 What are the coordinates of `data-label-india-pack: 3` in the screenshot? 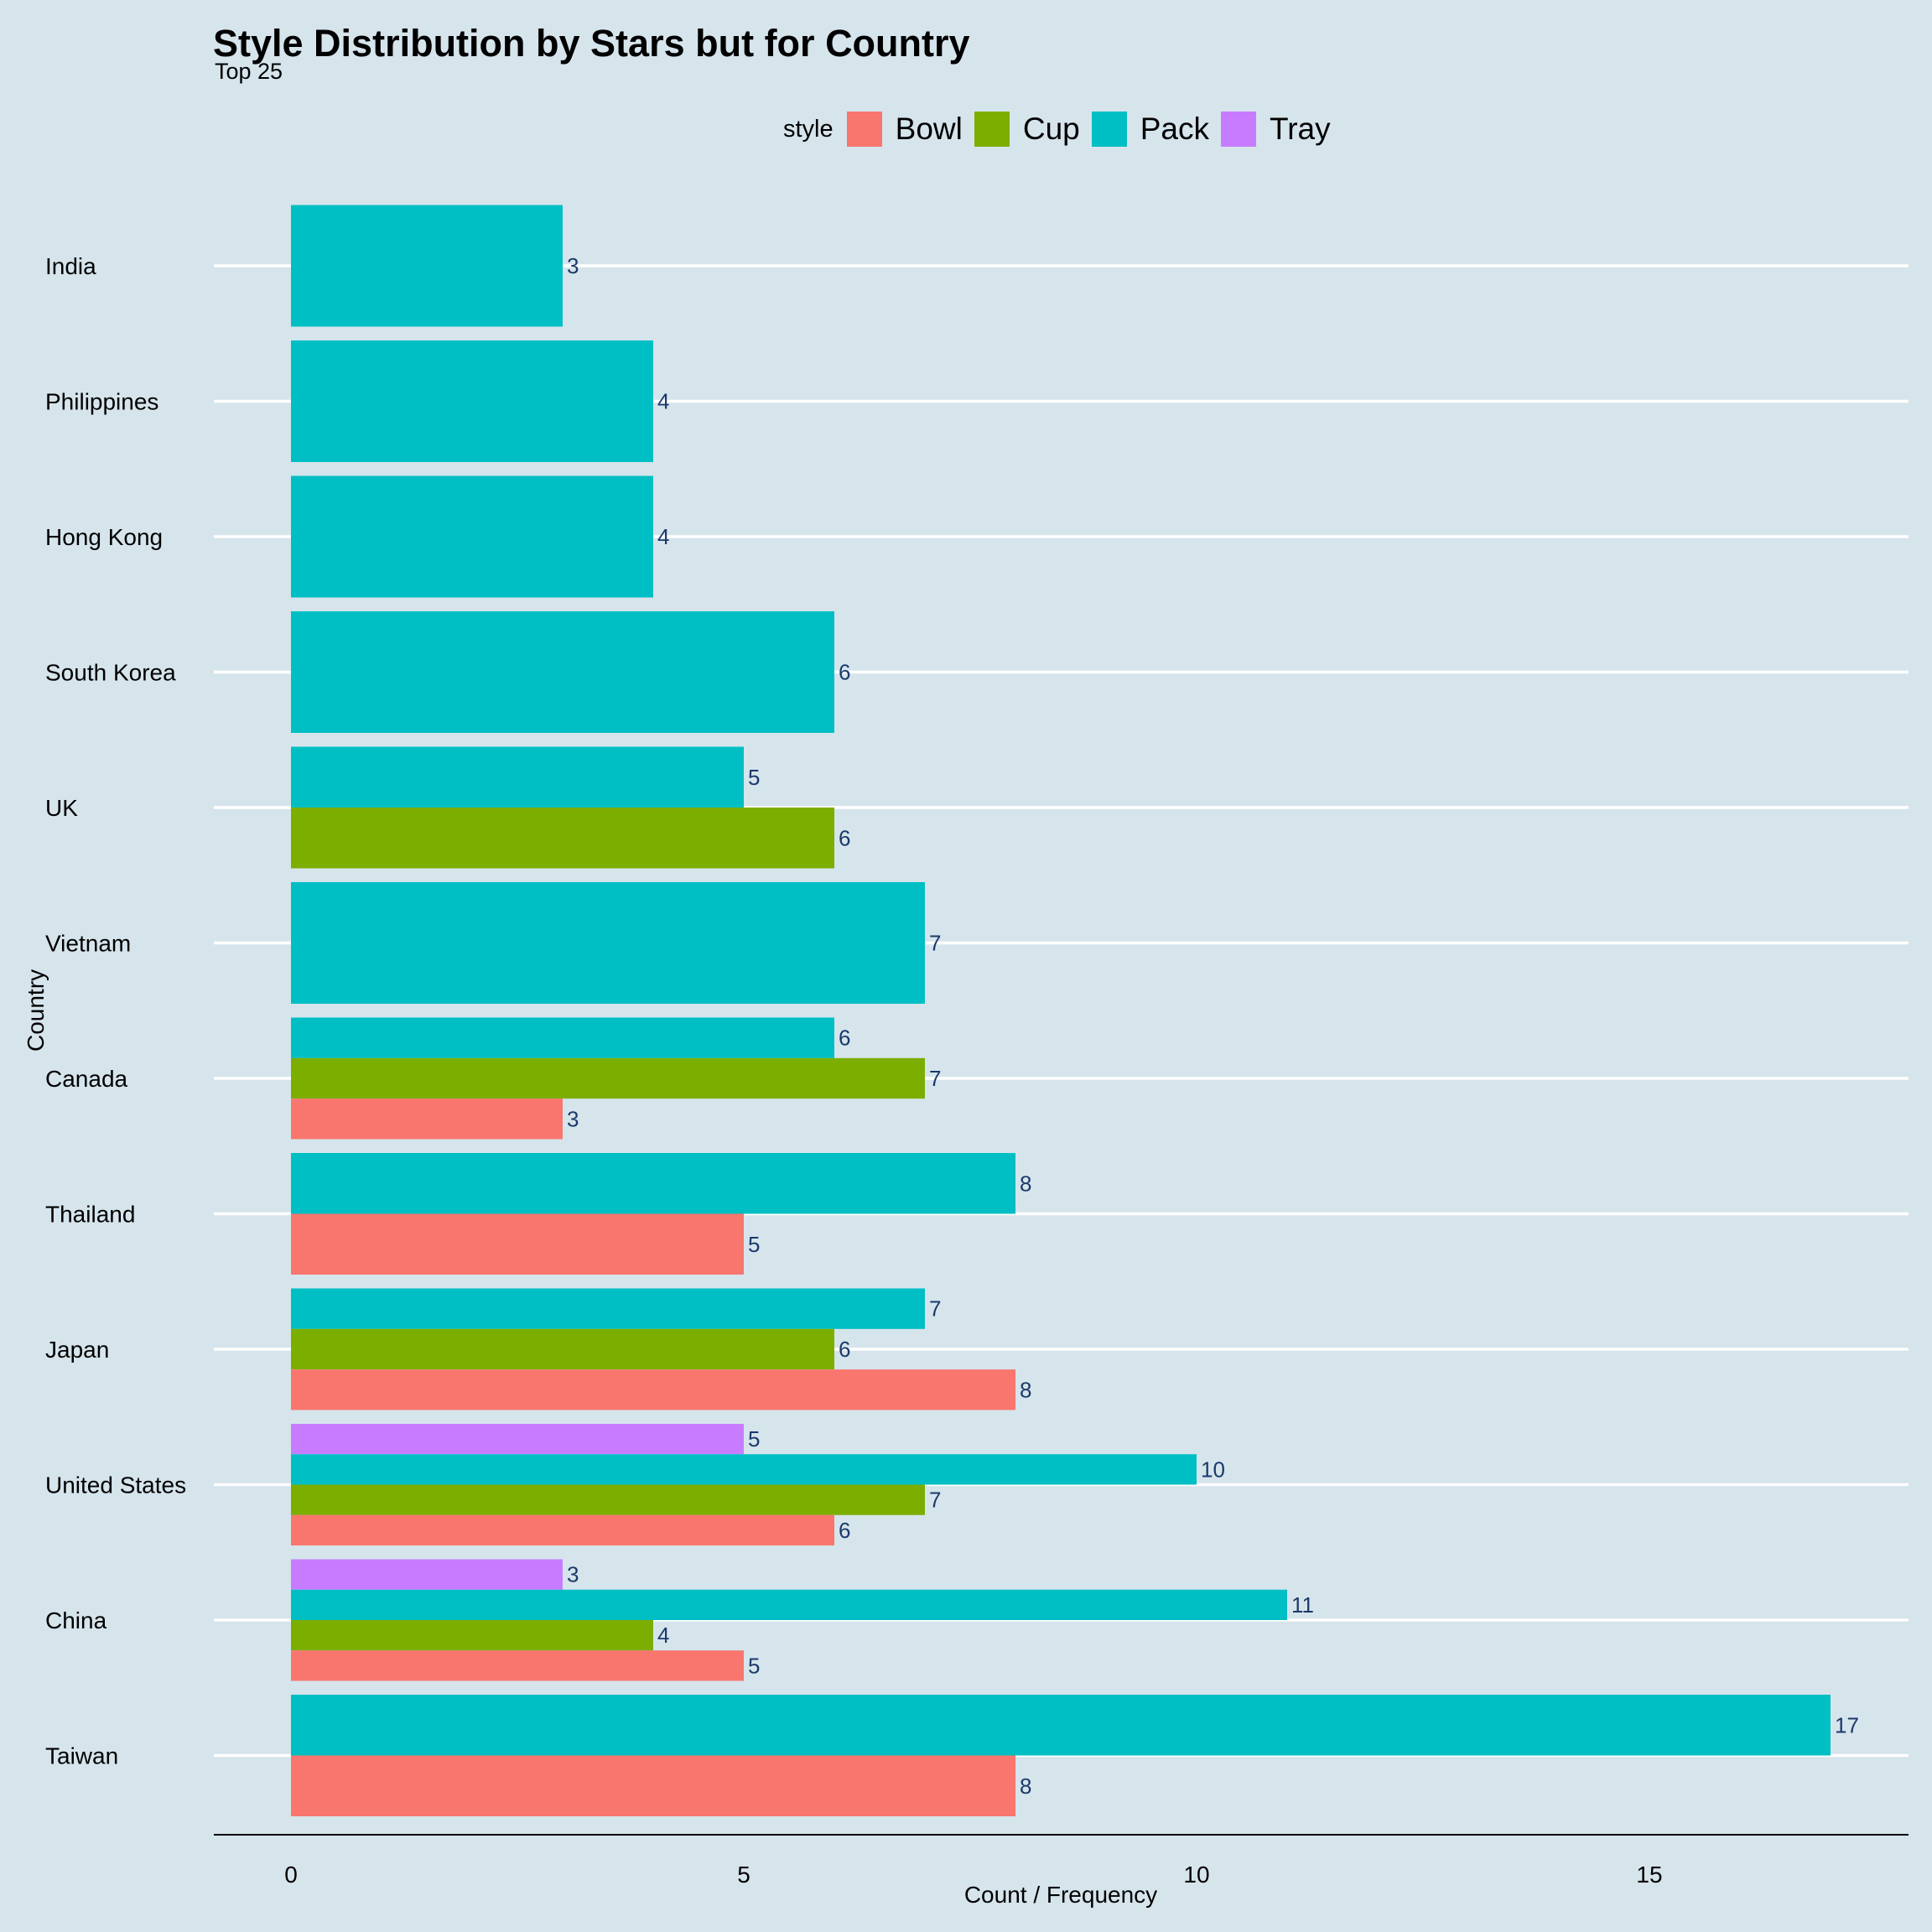 It's located at (573, 265).